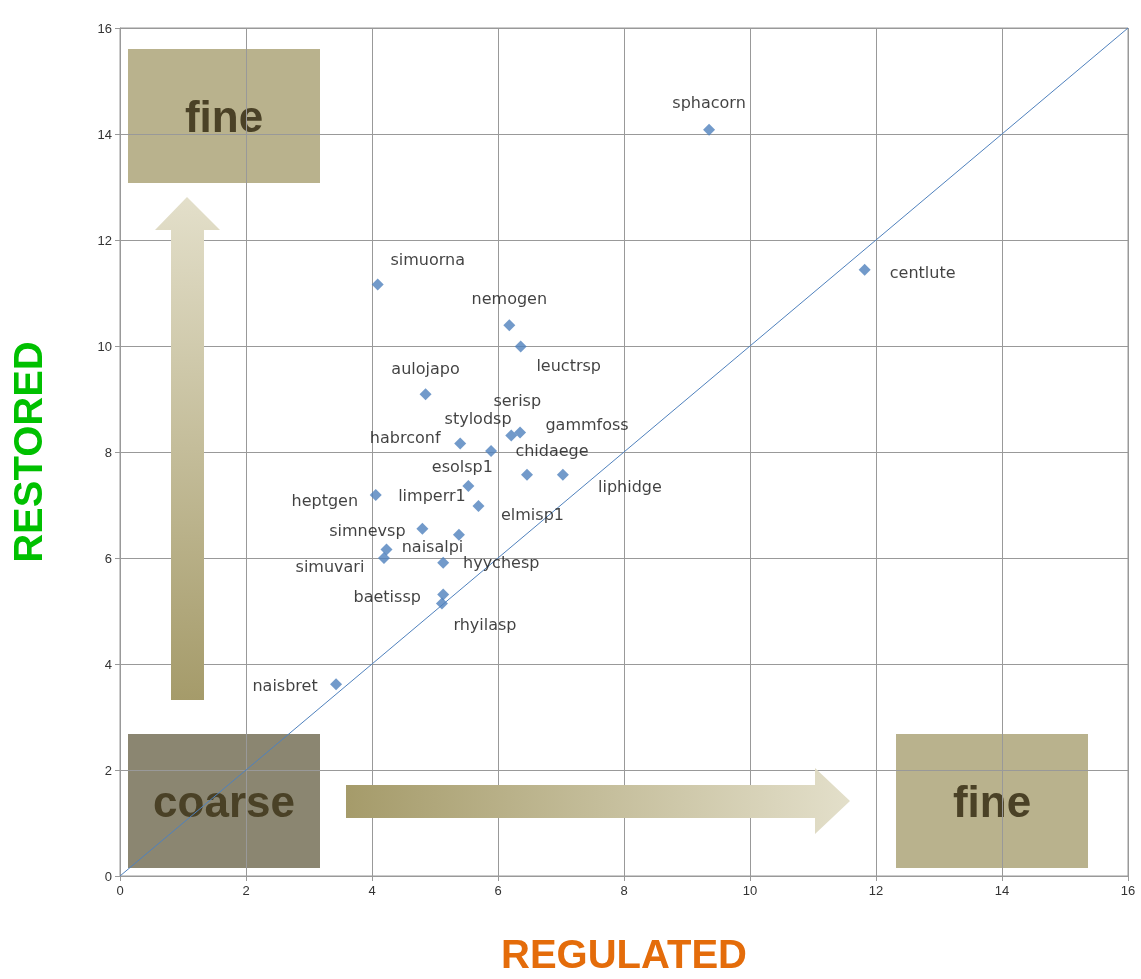  I want to click on data-label: serisp, so click(517, 401).